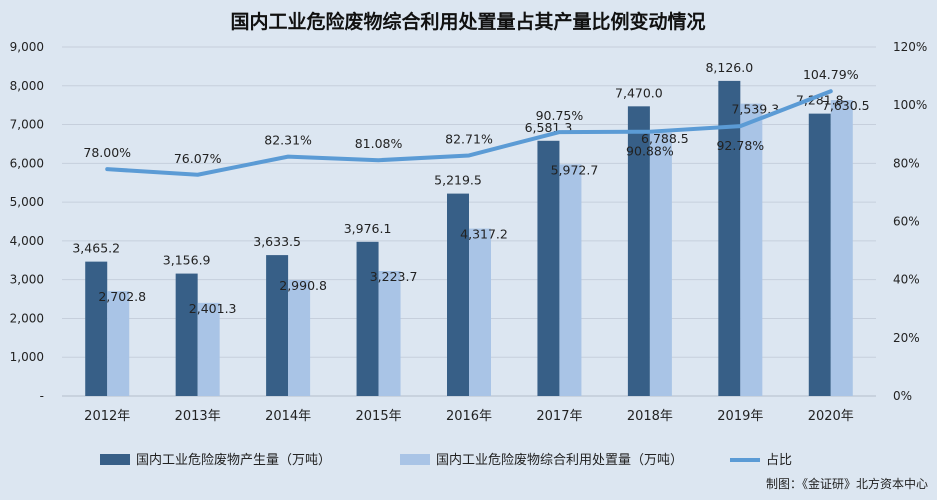 This screenshot has width=937, height=500. What do you see at coordinates (906, 163) in the screenshot?
I see `y-right-tick-label: 80%` at bounding box center [906, 163].